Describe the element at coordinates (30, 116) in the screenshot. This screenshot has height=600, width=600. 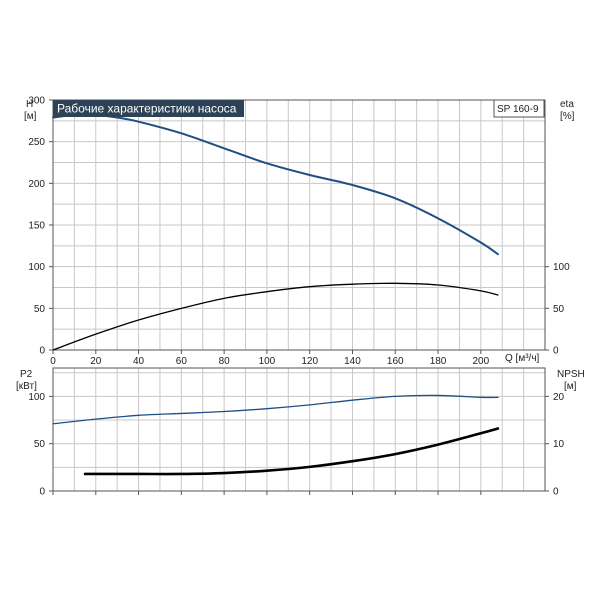
I see `y-left-label-upper-2: [м]` at that location.